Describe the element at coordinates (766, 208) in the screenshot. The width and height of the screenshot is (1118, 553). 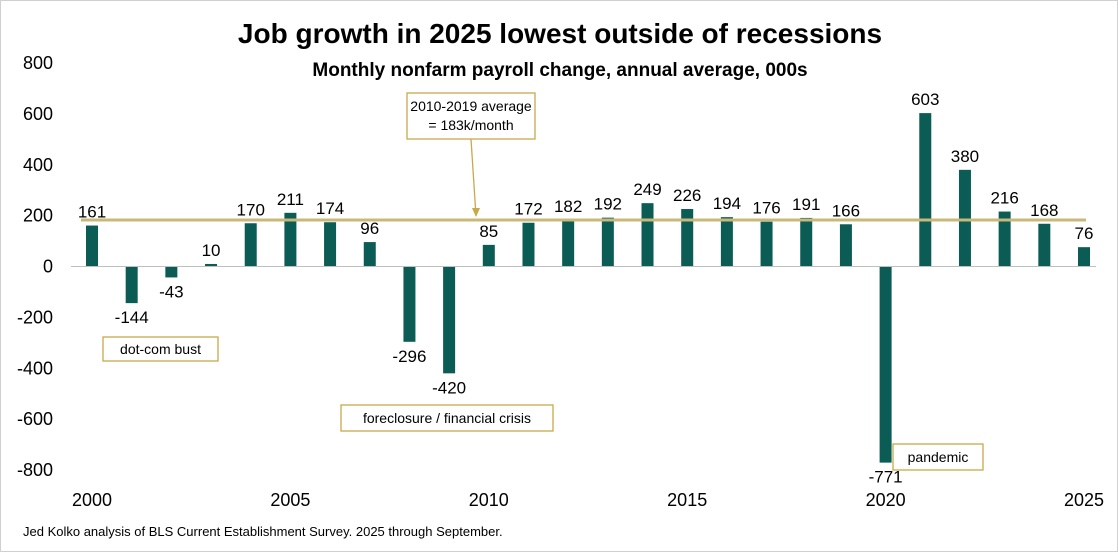
I see `data-label-2017: 176` at that location.